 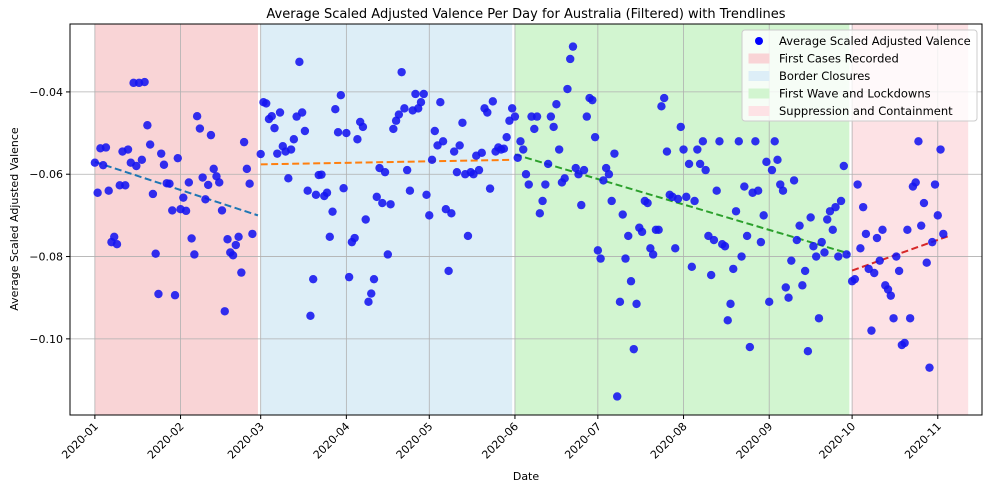 What do you see at coordinates (855, 94) in the screenshot?
I see `legend-label-period-3: First Wave and Lockdowns` at bounding box center [855, 94].